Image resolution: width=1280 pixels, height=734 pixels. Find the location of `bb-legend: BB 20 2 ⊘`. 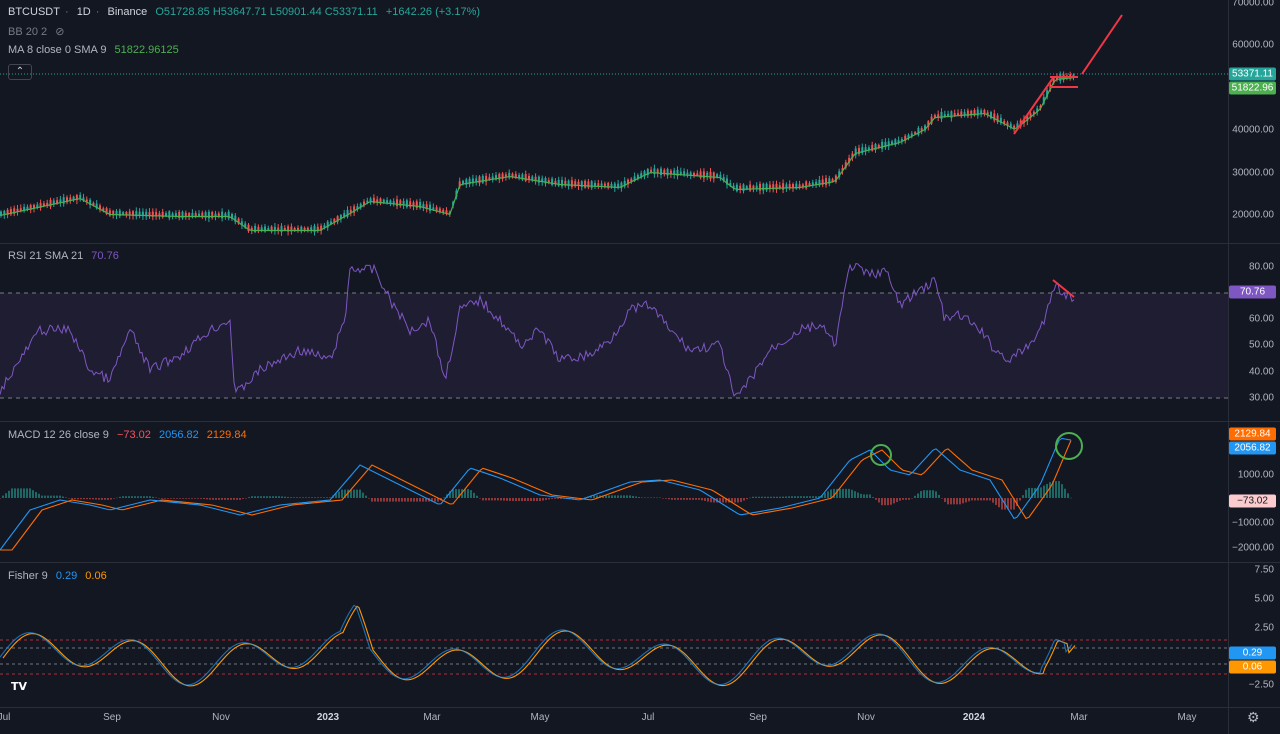

bb-legend: BB 20 2 ⊘ is located at coordinates (38, 31).